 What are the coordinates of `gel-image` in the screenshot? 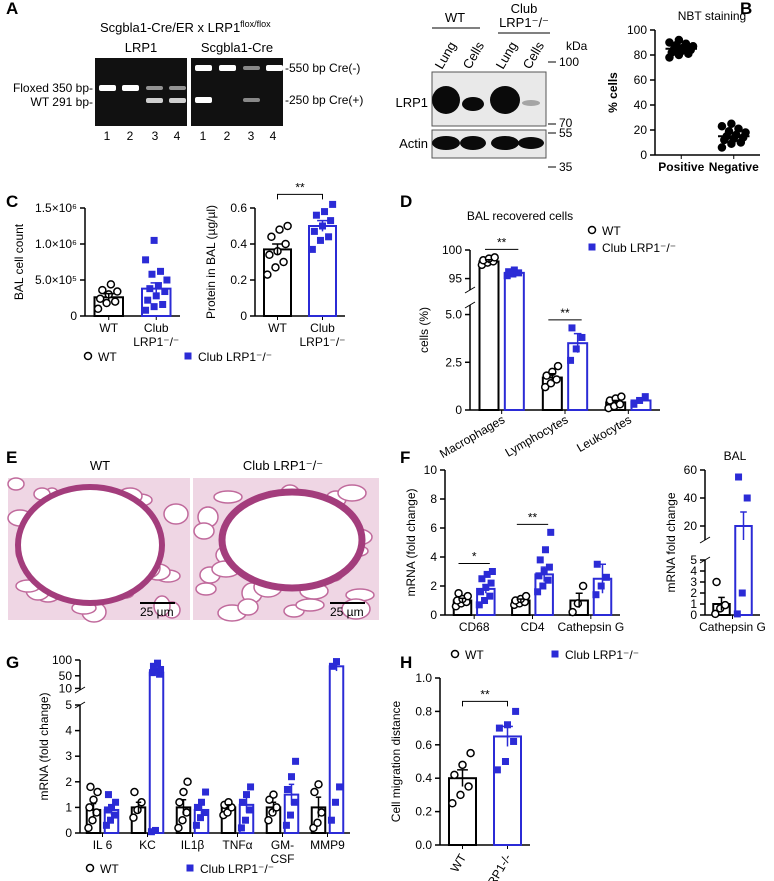 It's located at (141, 92).